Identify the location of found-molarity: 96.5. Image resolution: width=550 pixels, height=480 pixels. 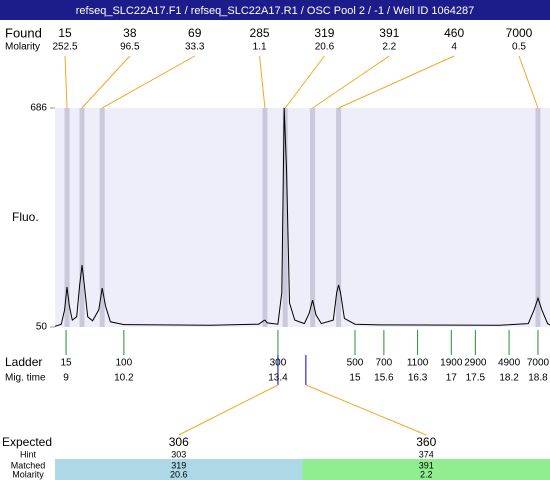
(130, 47).